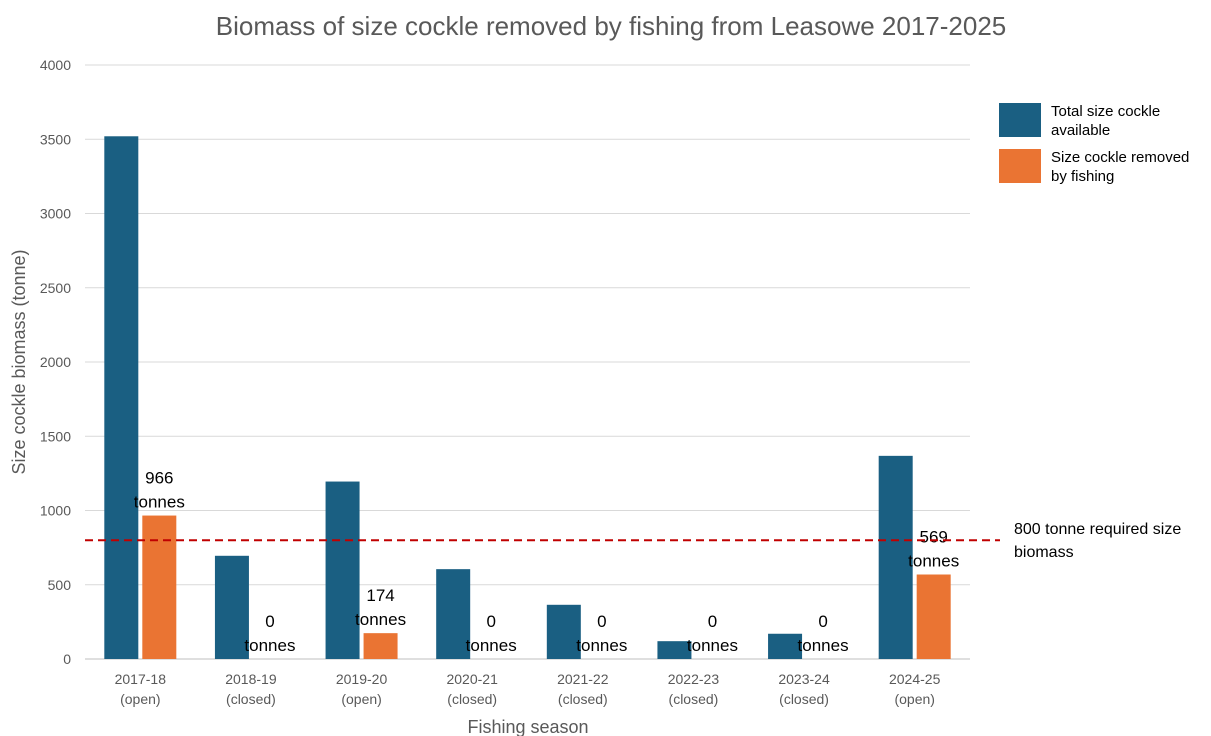 The width and height of the screenshot is (1211, 736). Describe the element at coordinates (55, 139) in the screenshot. I see `y-tick-label: 3500` at that location.